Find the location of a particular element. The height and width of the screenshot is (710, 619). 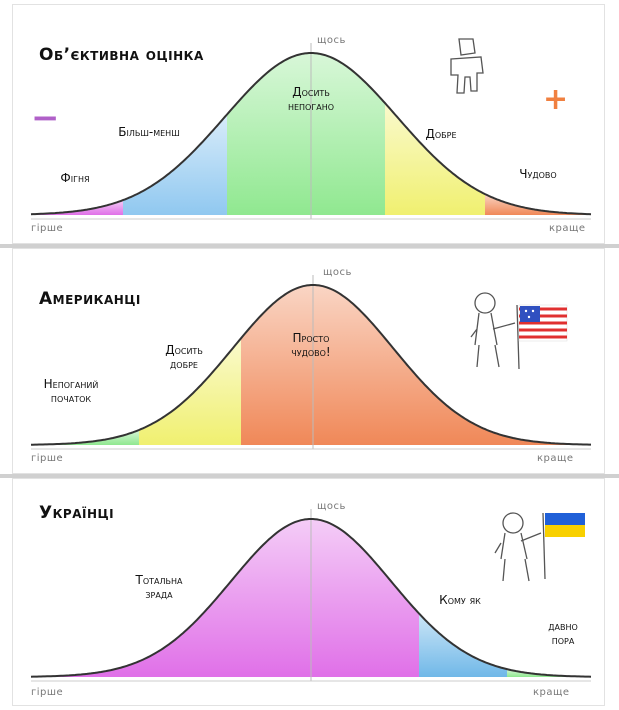

segment-label: Досить добре is located at coordinates (184, 357).